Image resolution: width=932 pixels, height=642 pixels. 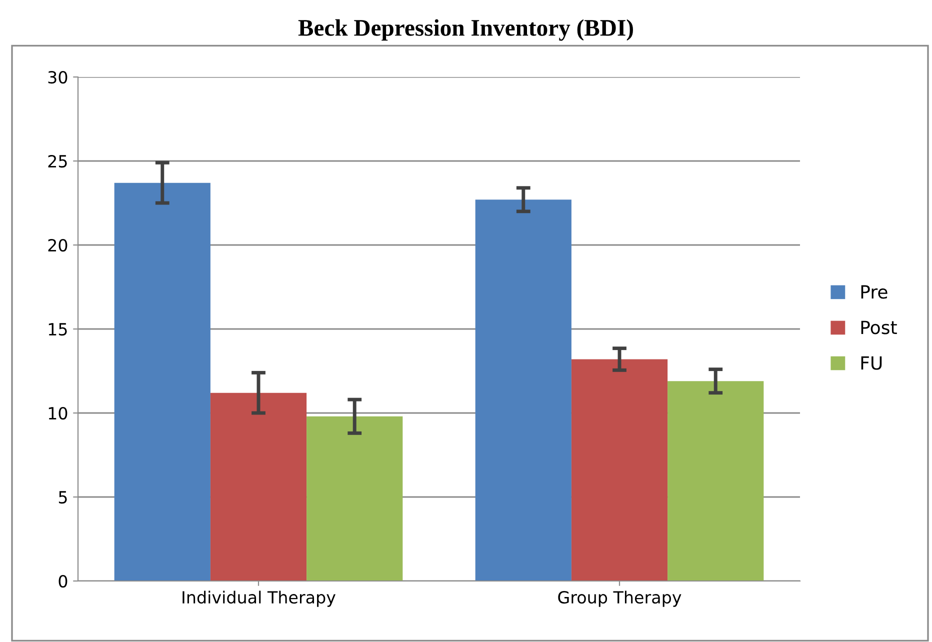 I want to click on x-tick-label: Group Therapy, so click(x=620, y=598).